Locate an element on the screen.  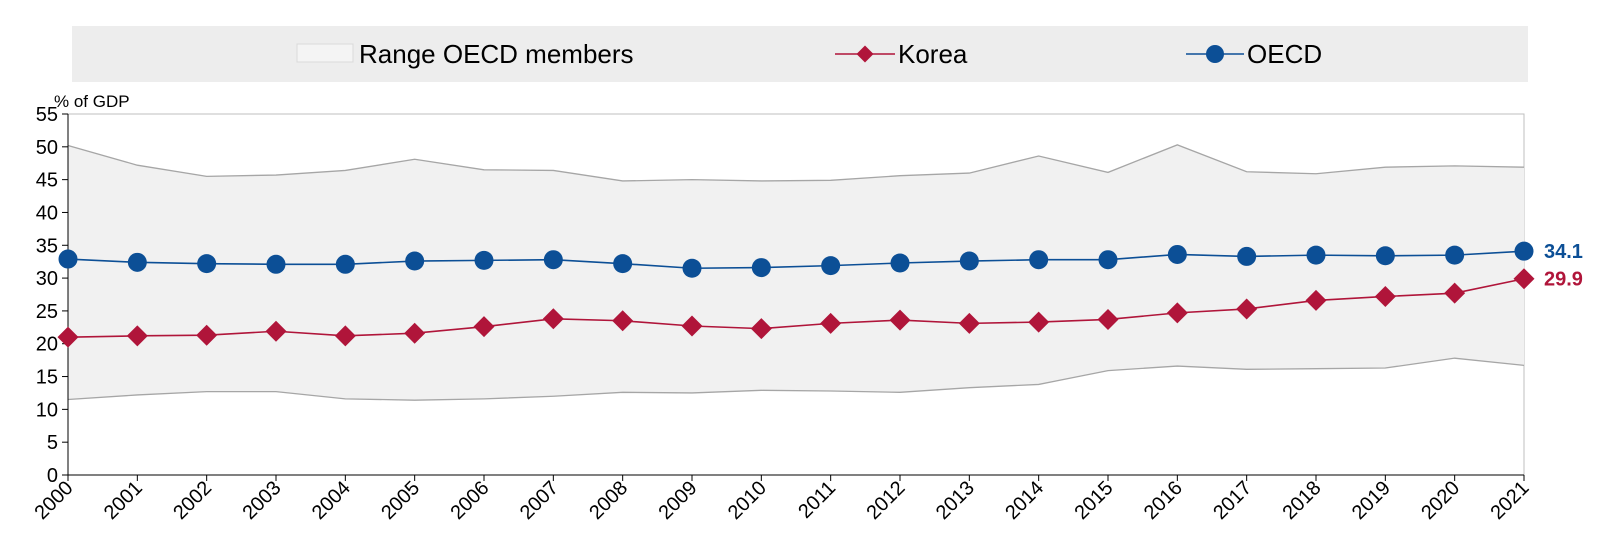
y-tick-label: 10 is located at coordinates (47, 410).